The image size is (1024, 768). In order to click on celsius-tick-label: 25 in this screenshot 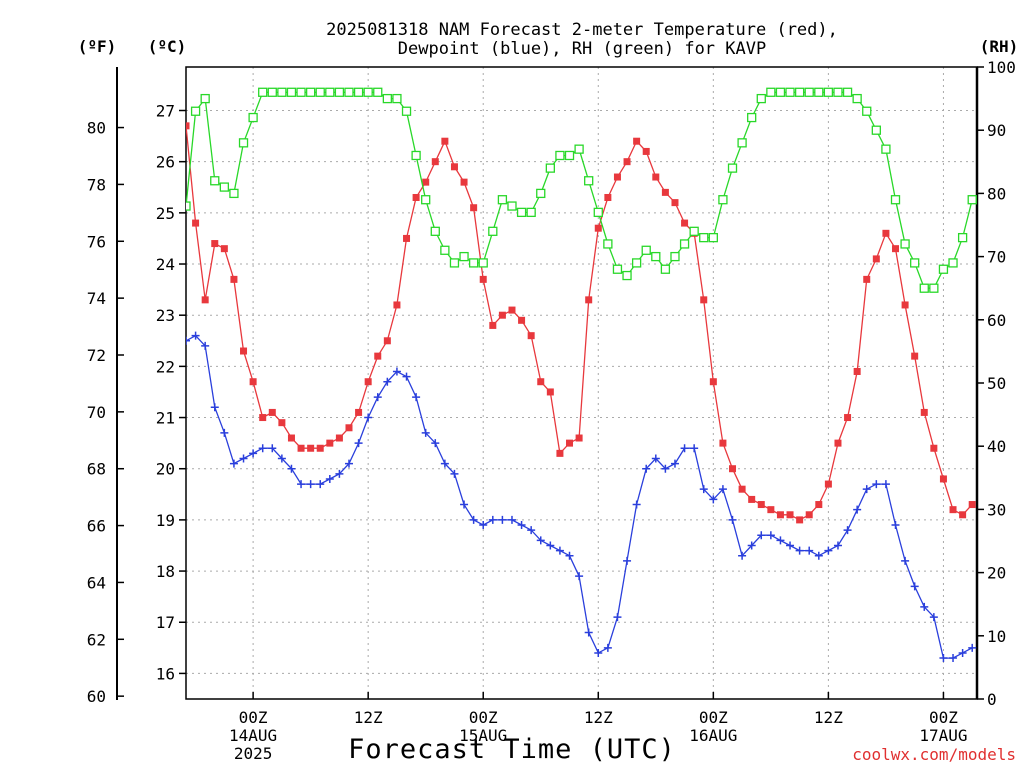, I will do `click(165, 213)`.